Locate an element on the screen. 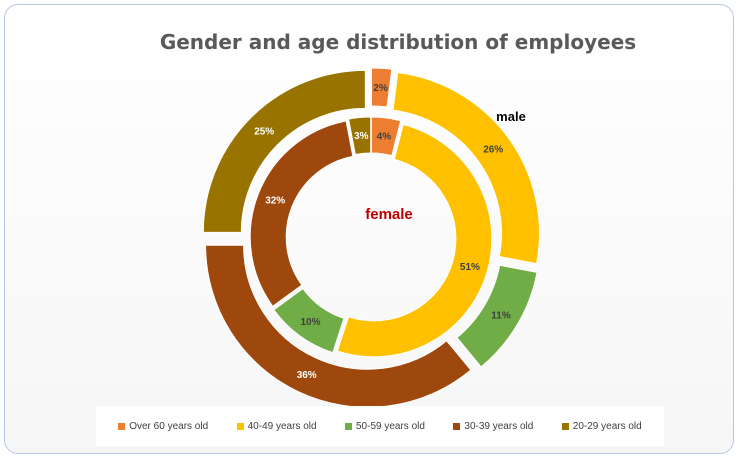  legend-item-5: 20-29 years old is located at coordinates (601, 426).